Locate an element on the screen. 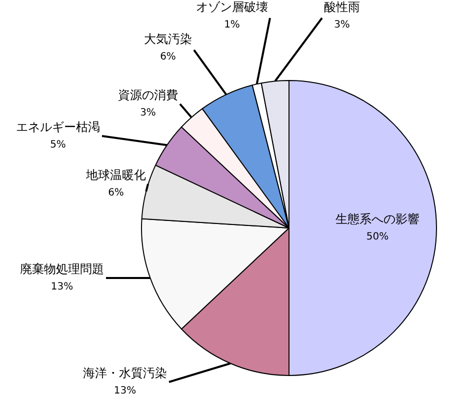 The height and width of the screenshot is (409, 451). slice-label: 大気汚染 is located at coordinates (168, 39).